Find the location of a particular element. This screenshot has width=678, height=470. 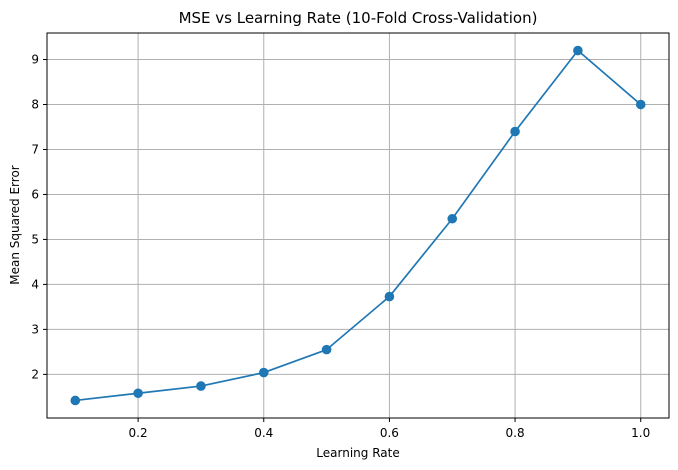

y-axis-label: Mean Squared Error is located at coordinates (15, 225).